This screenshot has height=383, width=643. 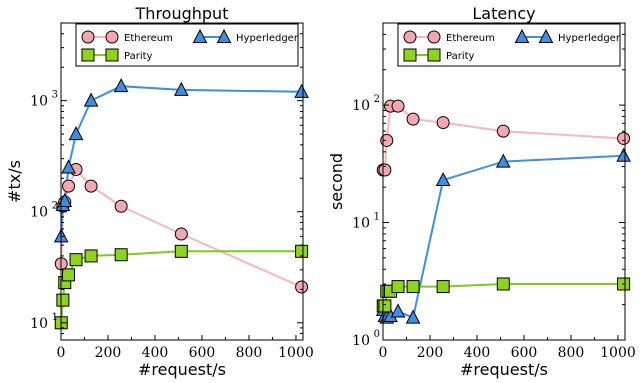 I want to click on y-axis-label: second, so click(x=336, y=181).